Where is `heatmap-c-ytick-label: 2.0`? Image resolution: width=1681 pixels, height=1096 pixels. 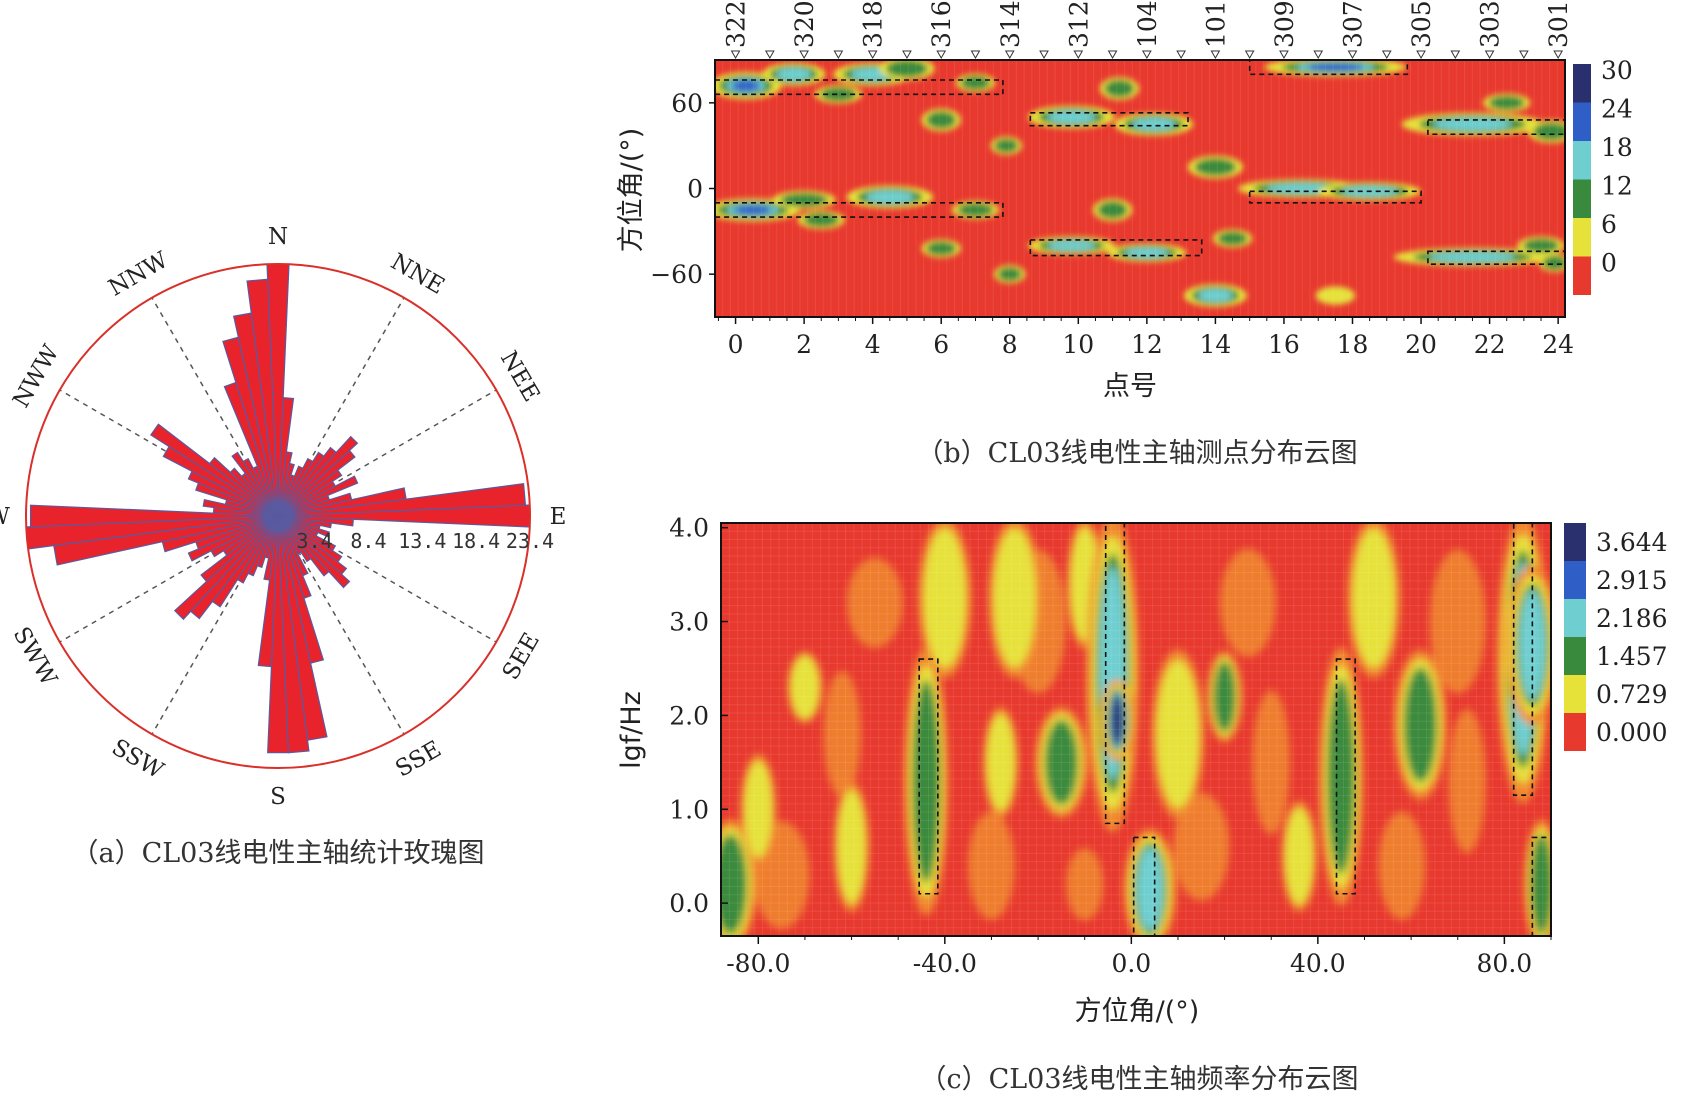 heatmap-c-ytick-label: 2.0 is located at coordinates (689, 715).